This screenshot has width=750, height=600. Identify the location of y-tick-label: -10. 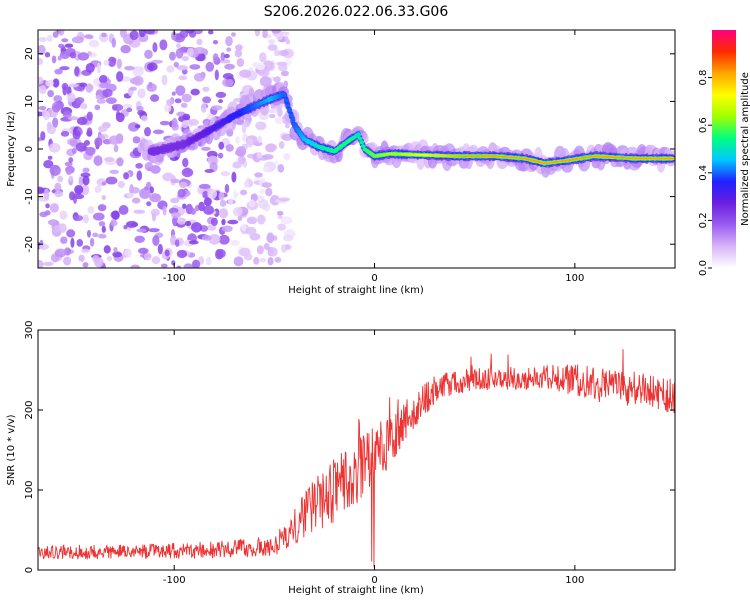
(29, 196).